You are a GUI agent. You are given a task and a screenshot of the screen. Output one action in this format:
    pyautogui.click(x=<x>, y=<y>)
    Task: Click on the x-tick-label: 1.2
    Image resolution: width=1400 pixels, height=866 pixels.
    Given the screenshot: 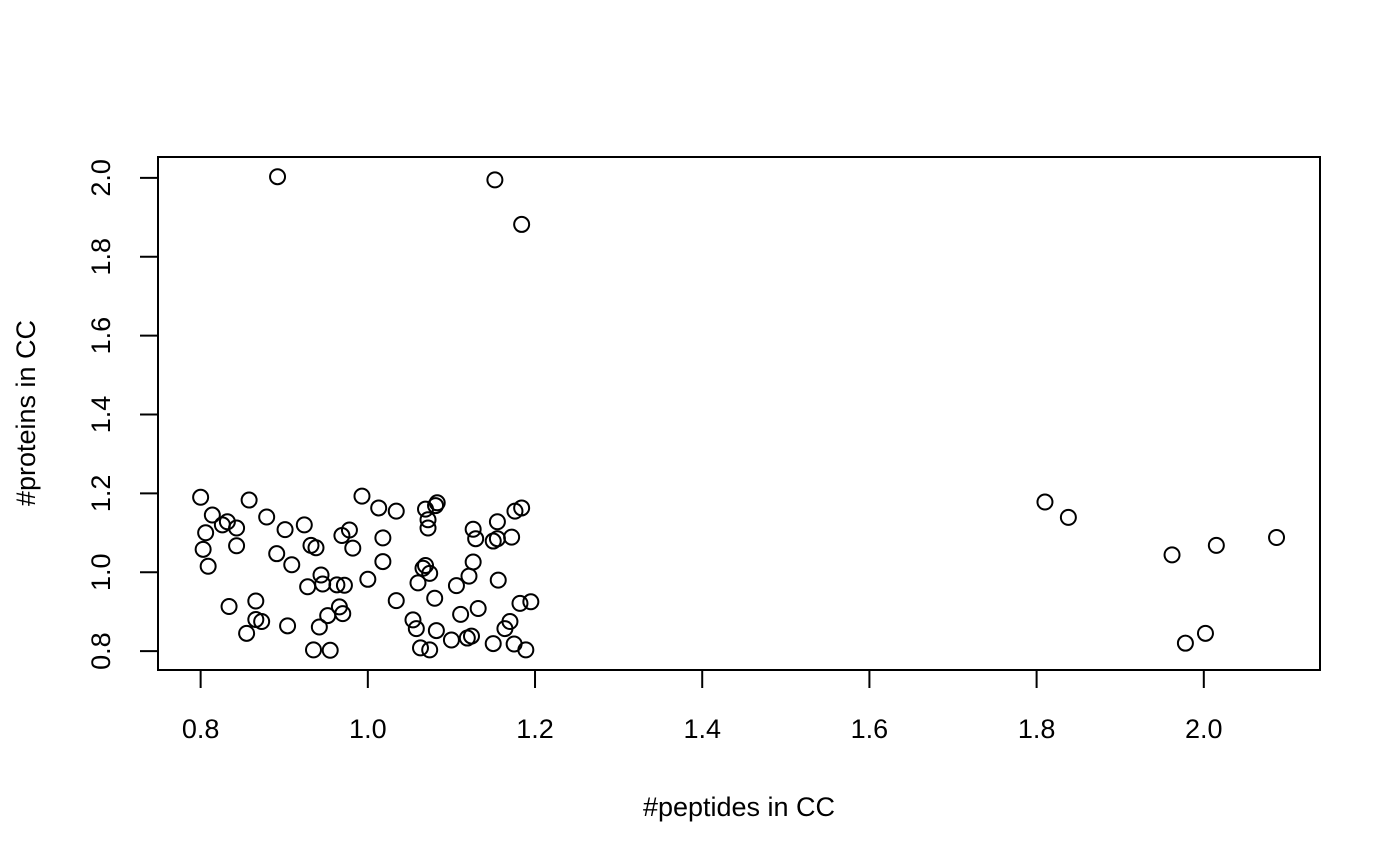 What is the action you would take?
    pyautogui.click(x=535, y=729)
    